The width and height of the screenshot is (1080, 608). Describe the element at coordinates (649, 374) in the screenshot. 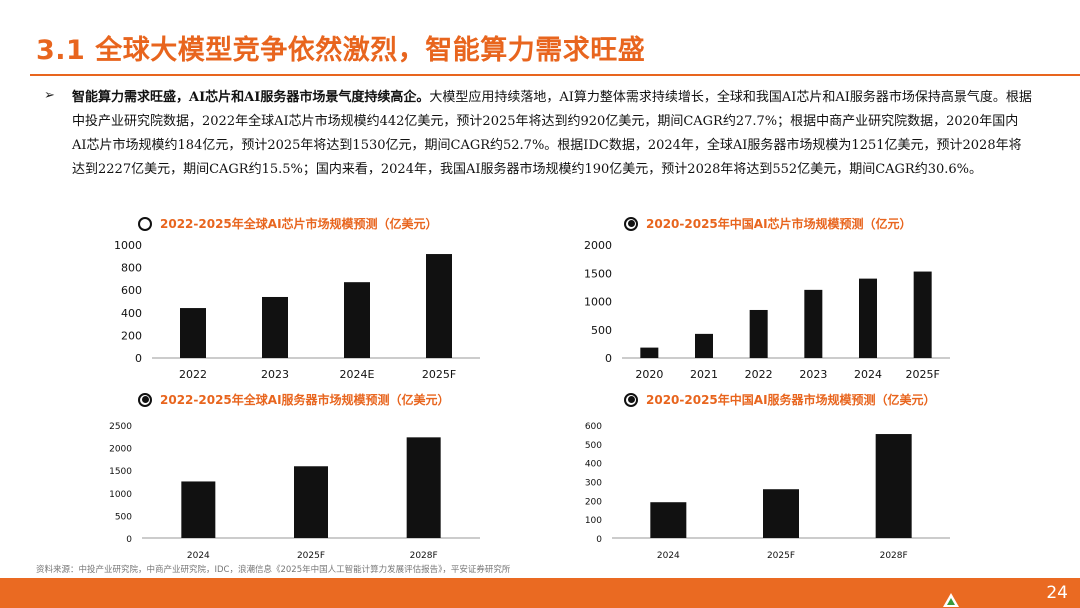

I see `x-tick-label: 2020` at that location.